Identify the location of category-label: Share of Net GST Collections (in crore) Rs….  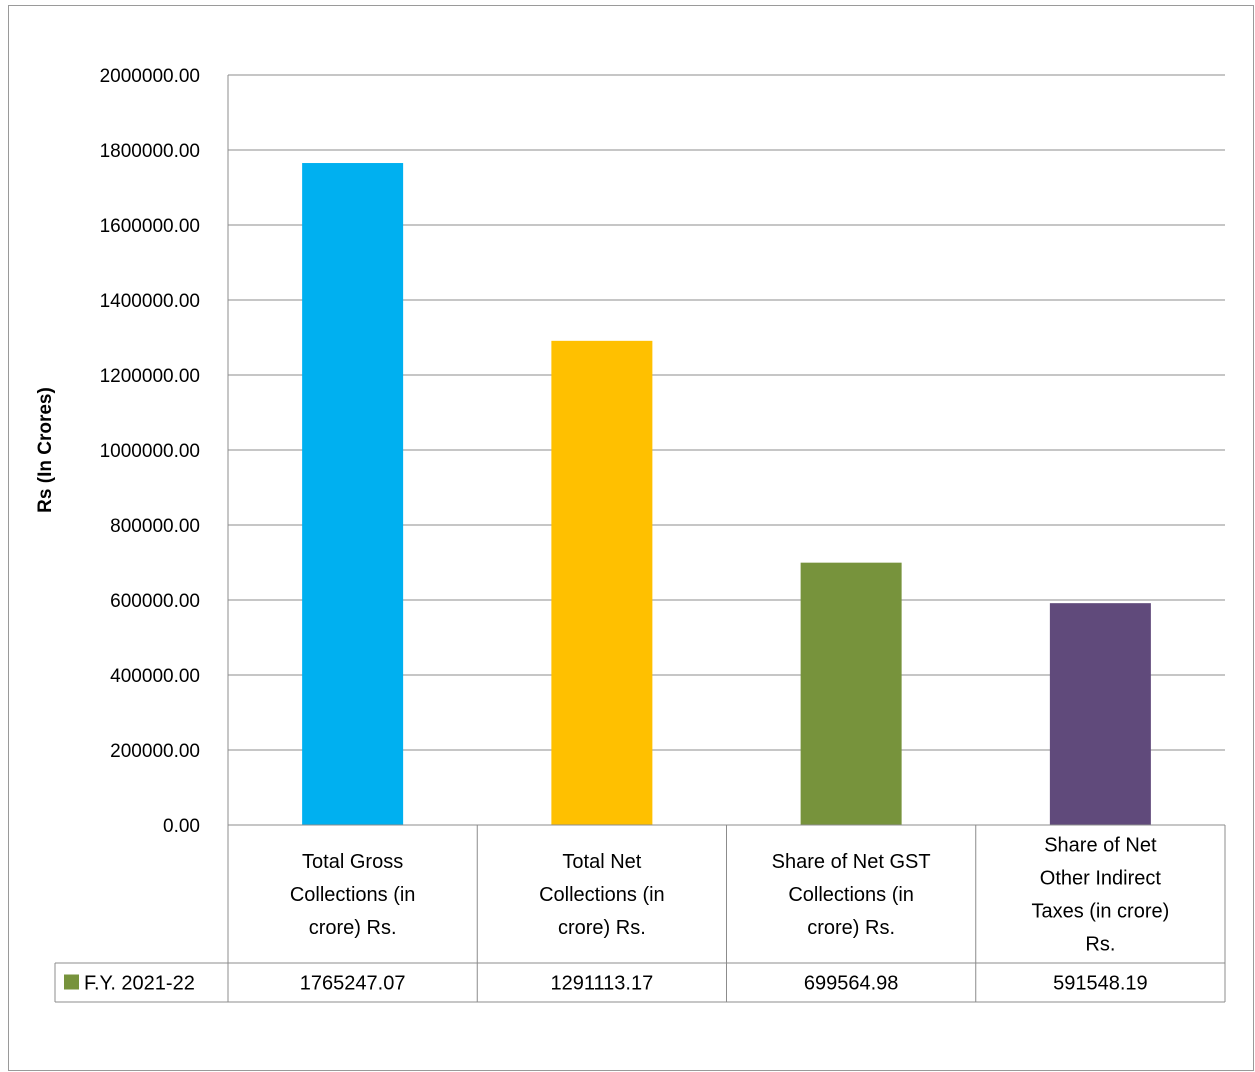
(851, 895).